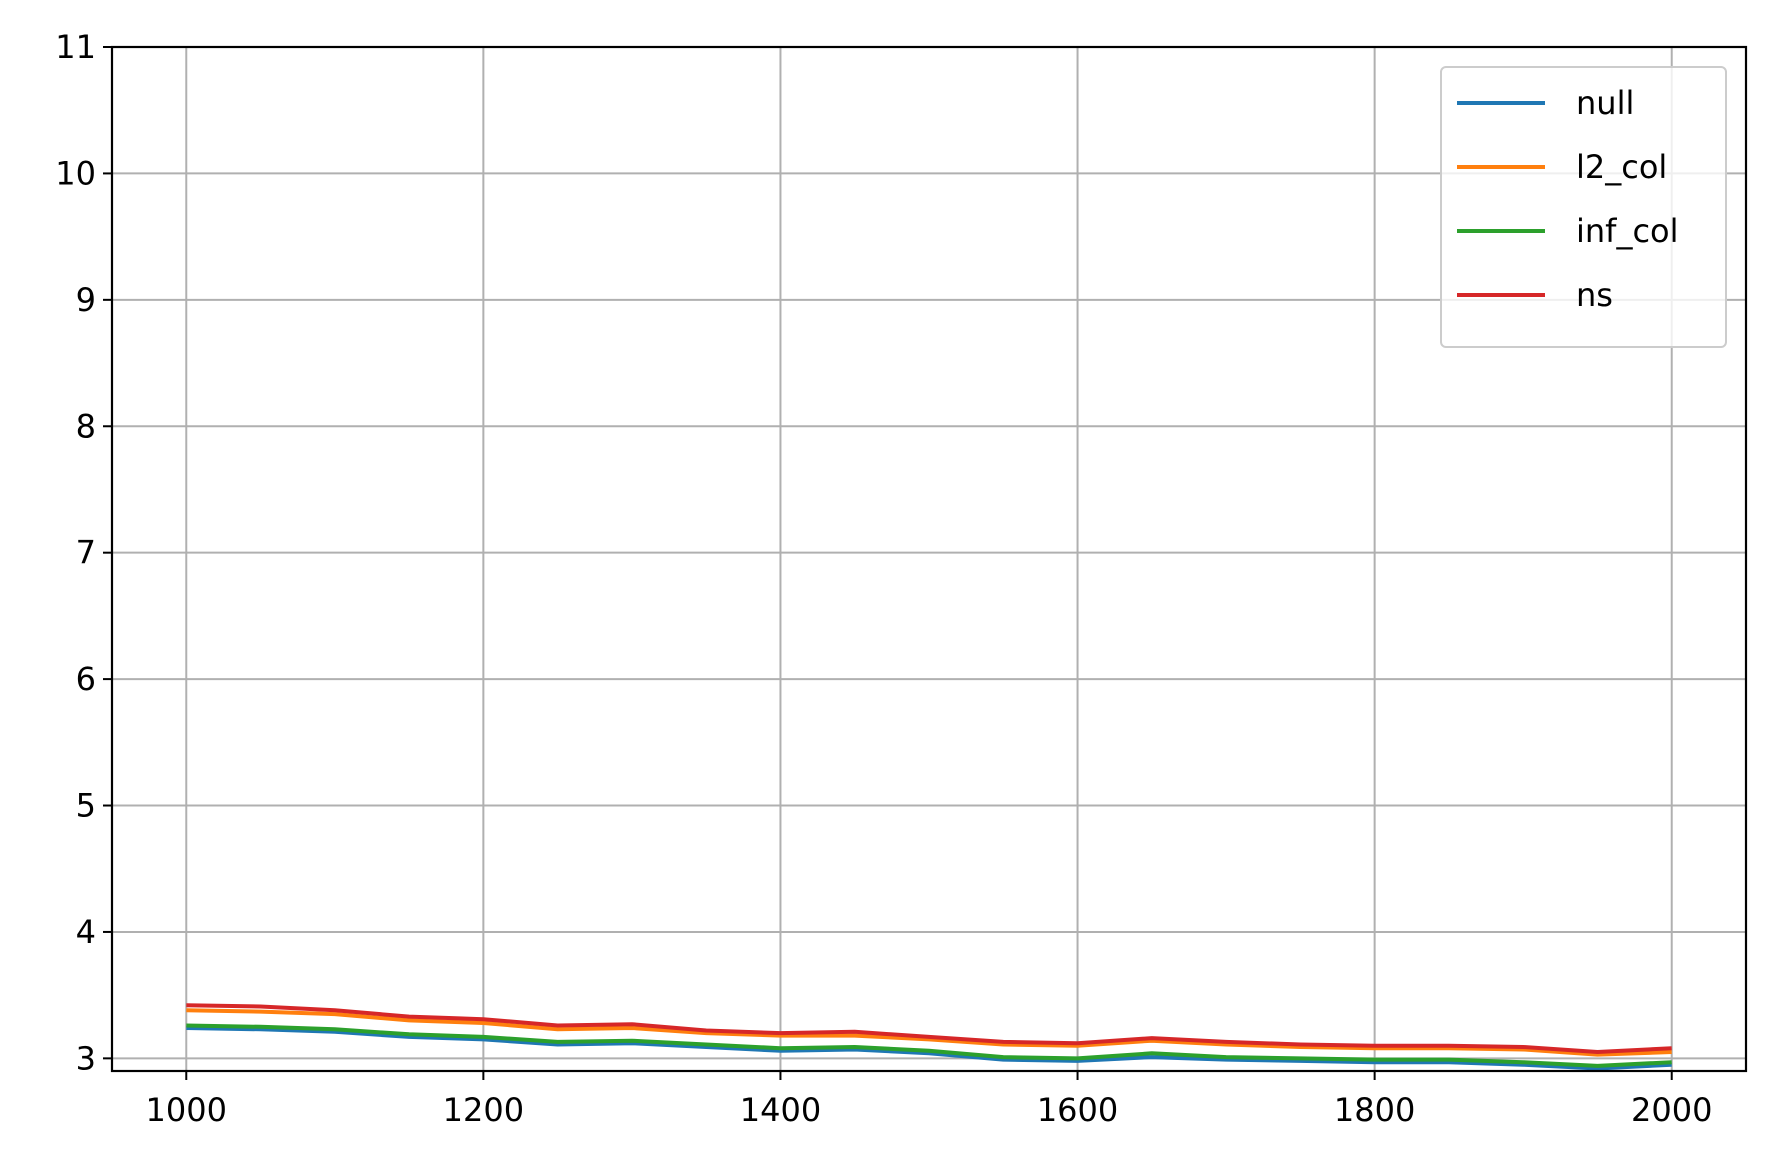  I want to click on x-tick-label: 1200, so click(483, 1110).